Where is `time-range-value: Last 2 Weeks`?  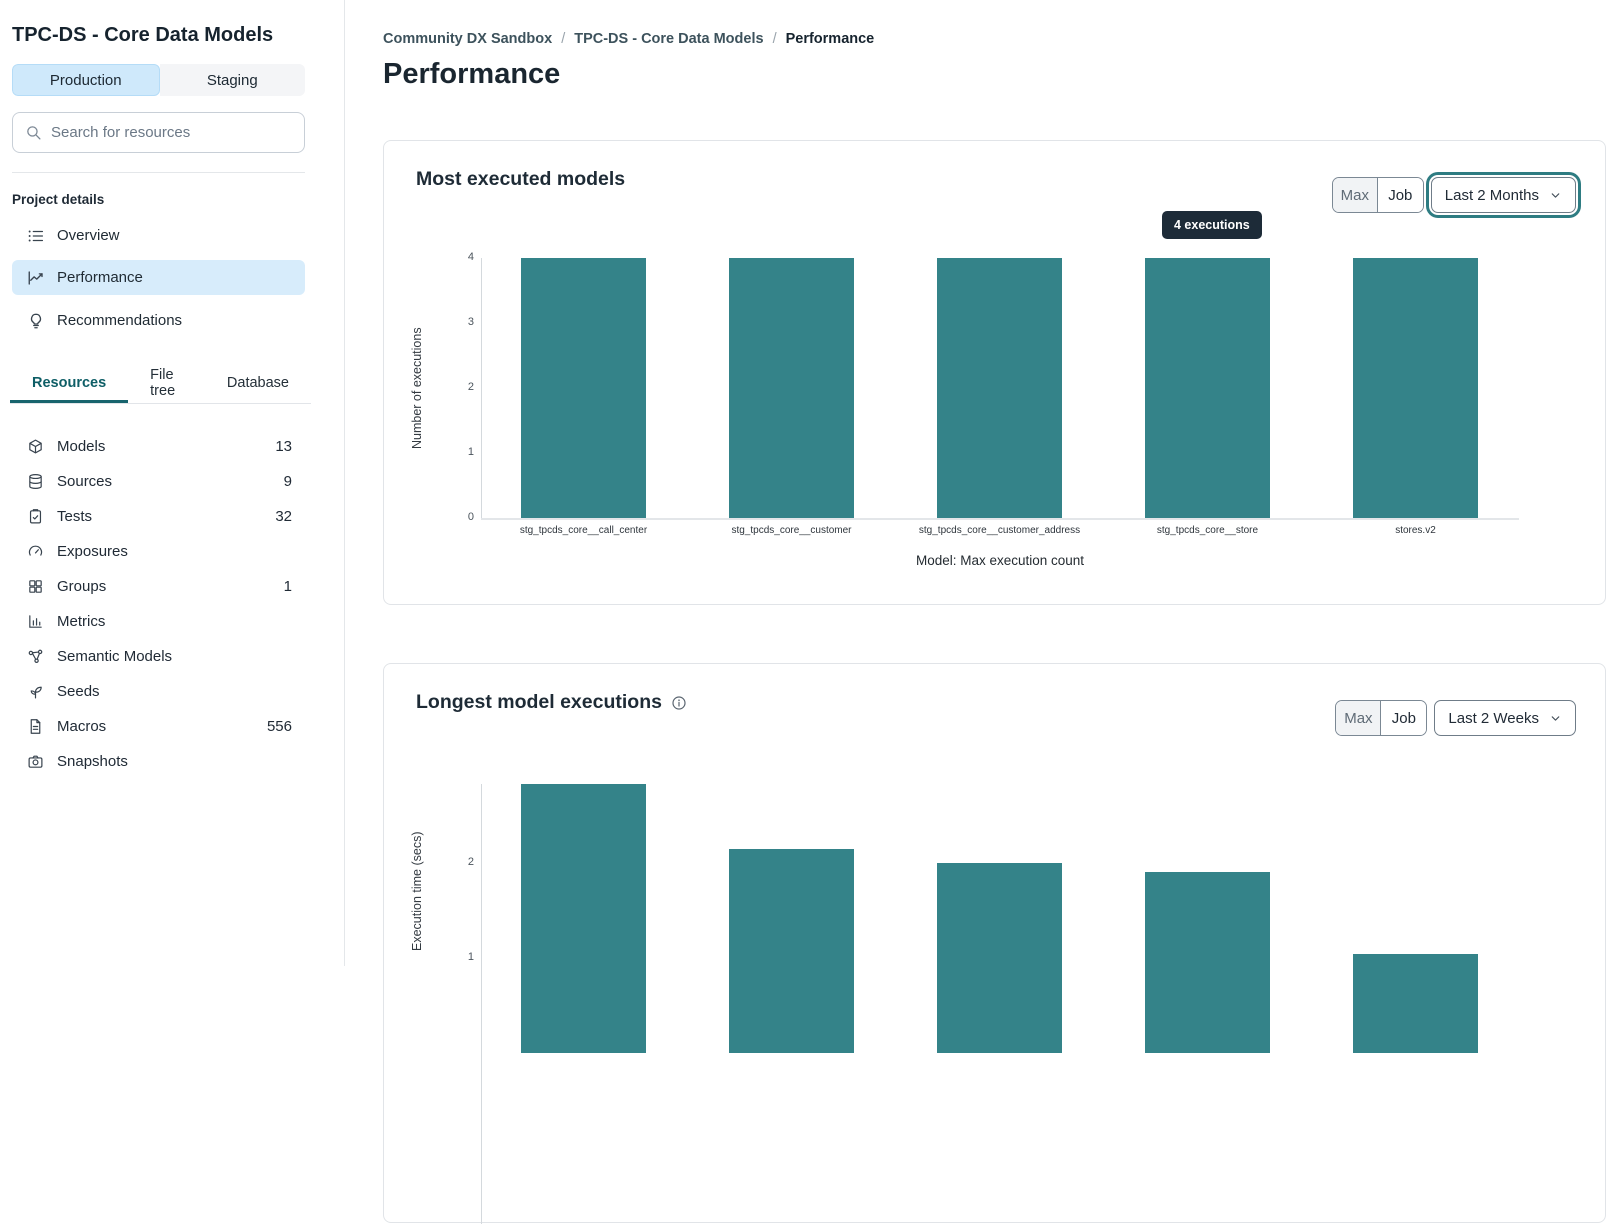 time-range-value: Last 2 Weeks is located at coordinates (1493, 718).